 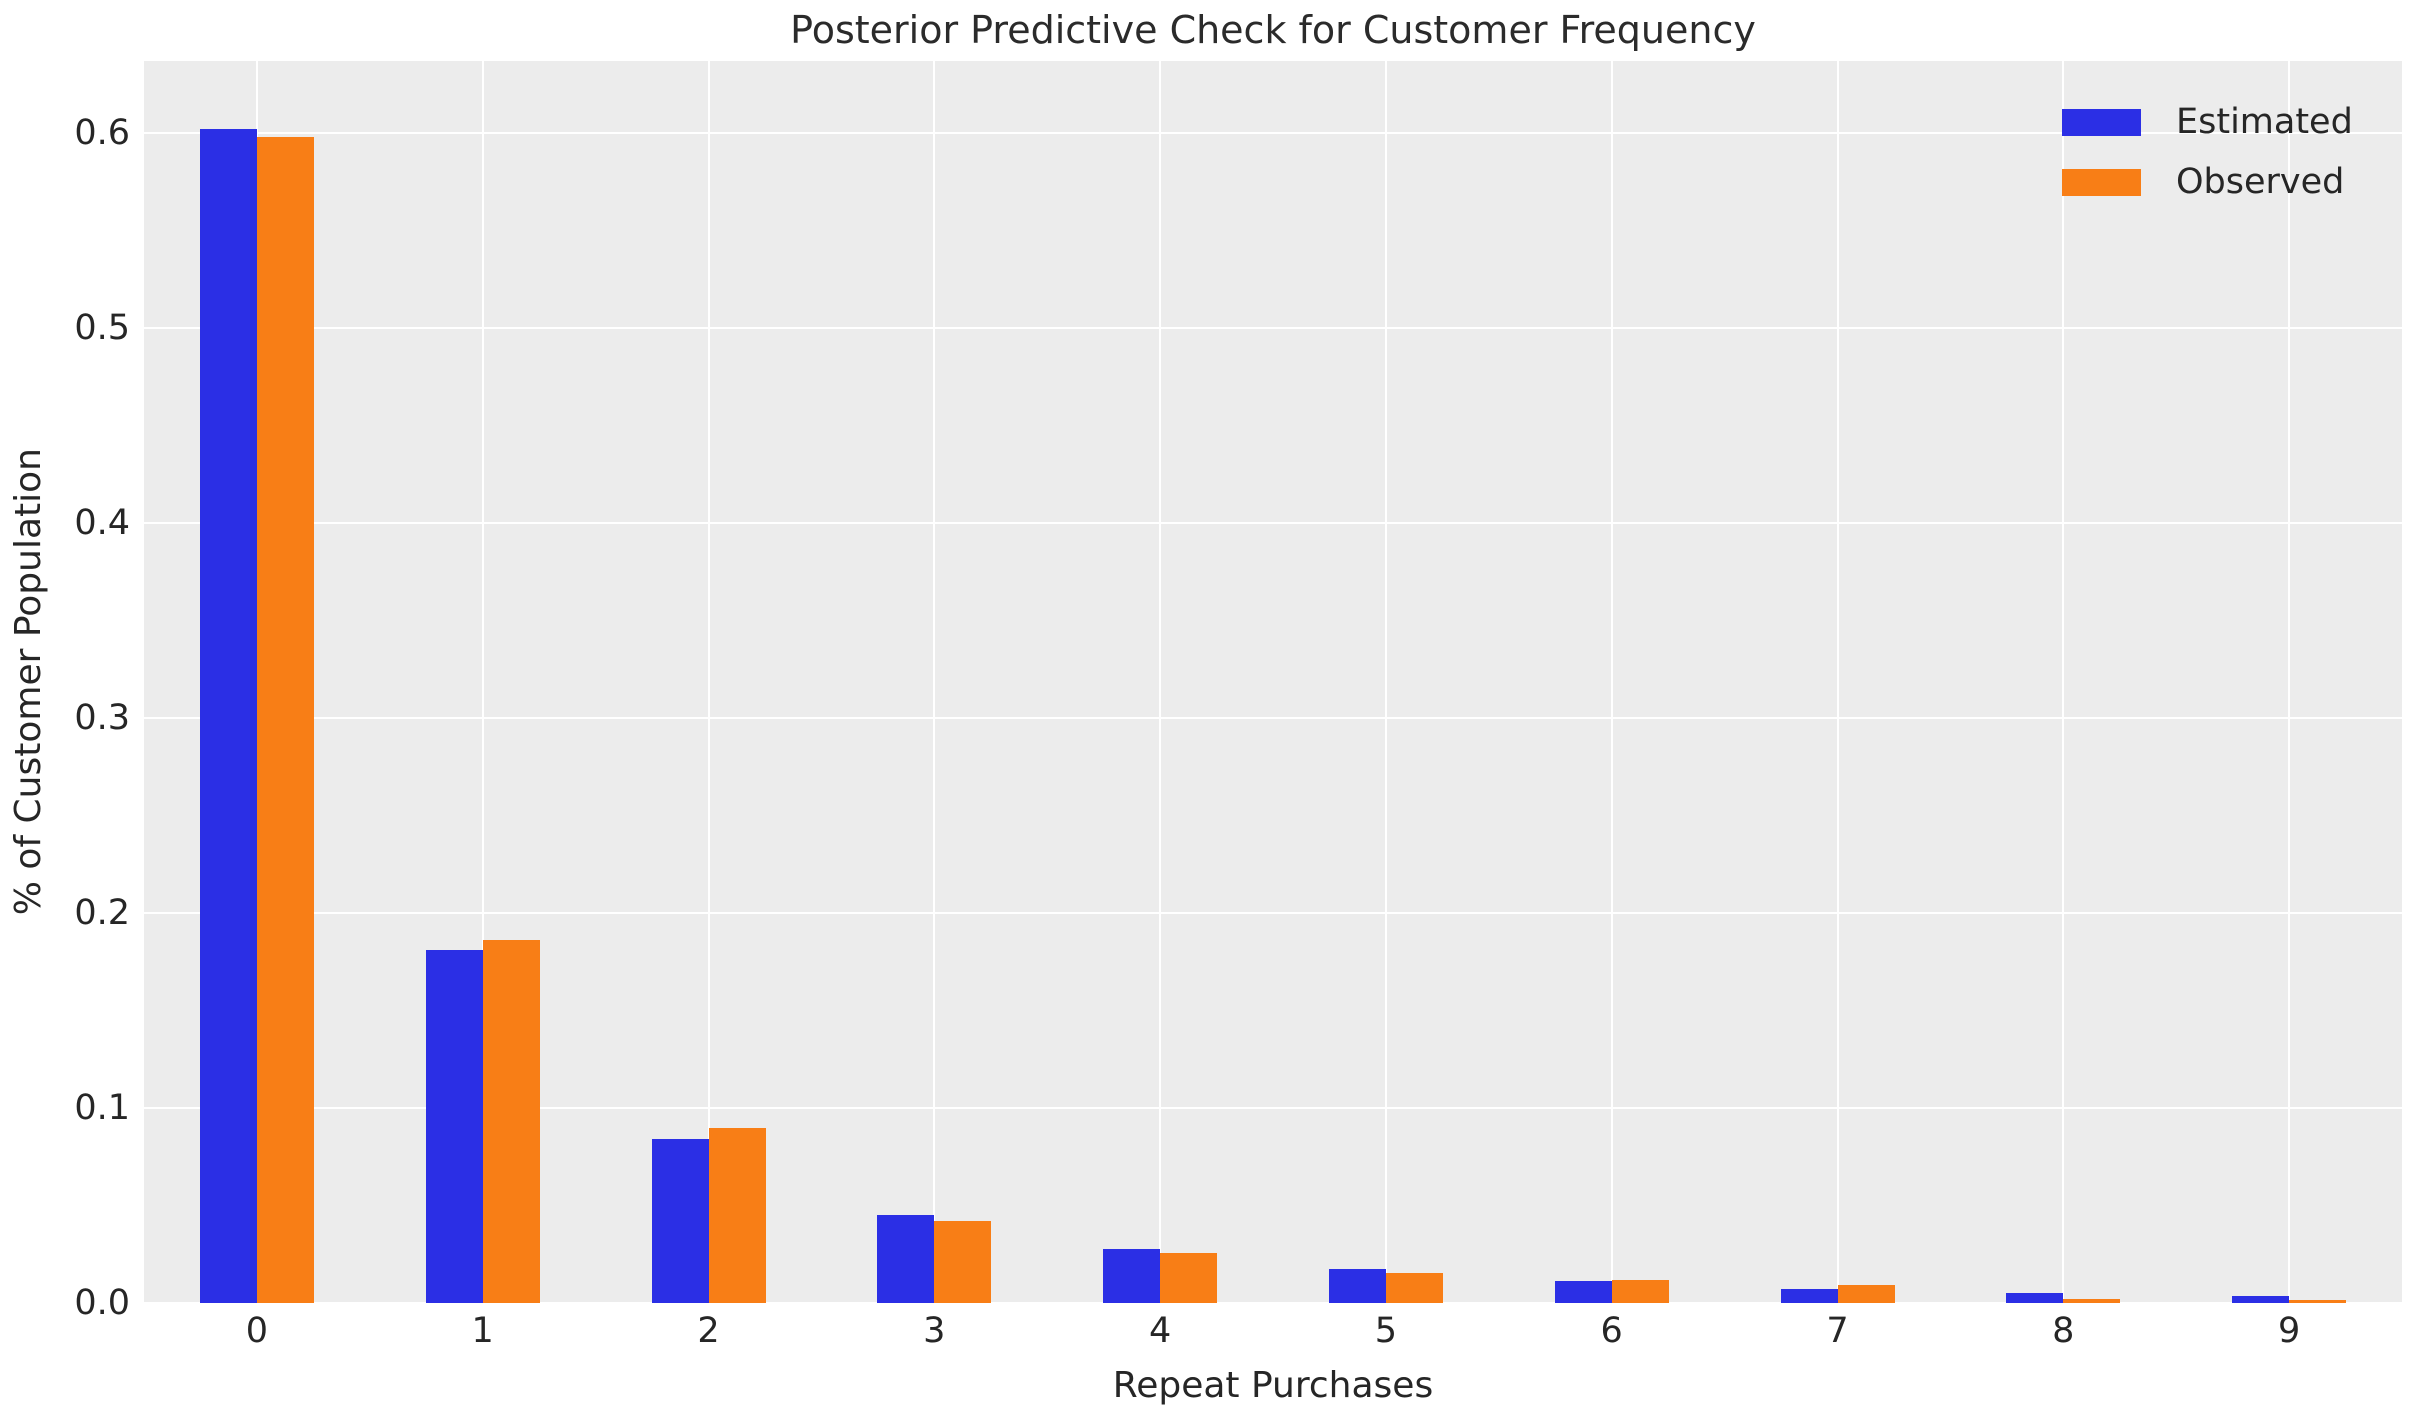 What do you see at coordinates (257, 1331) in the screenshot?
I see `x-tick-label: 0` at bounding box center [257, 1331].